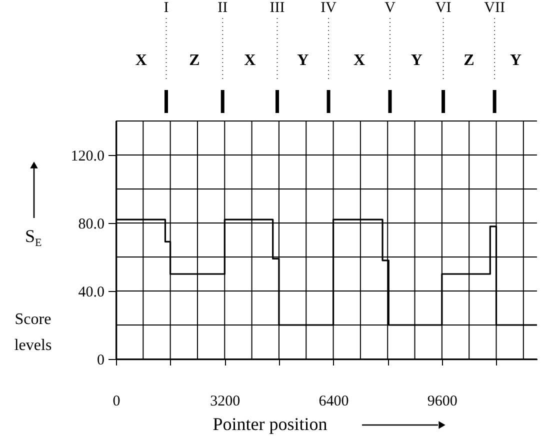  Describe the element at coordinates (87, 156) in the screenshot. I see `y-tick-label: 120.0` at that location.